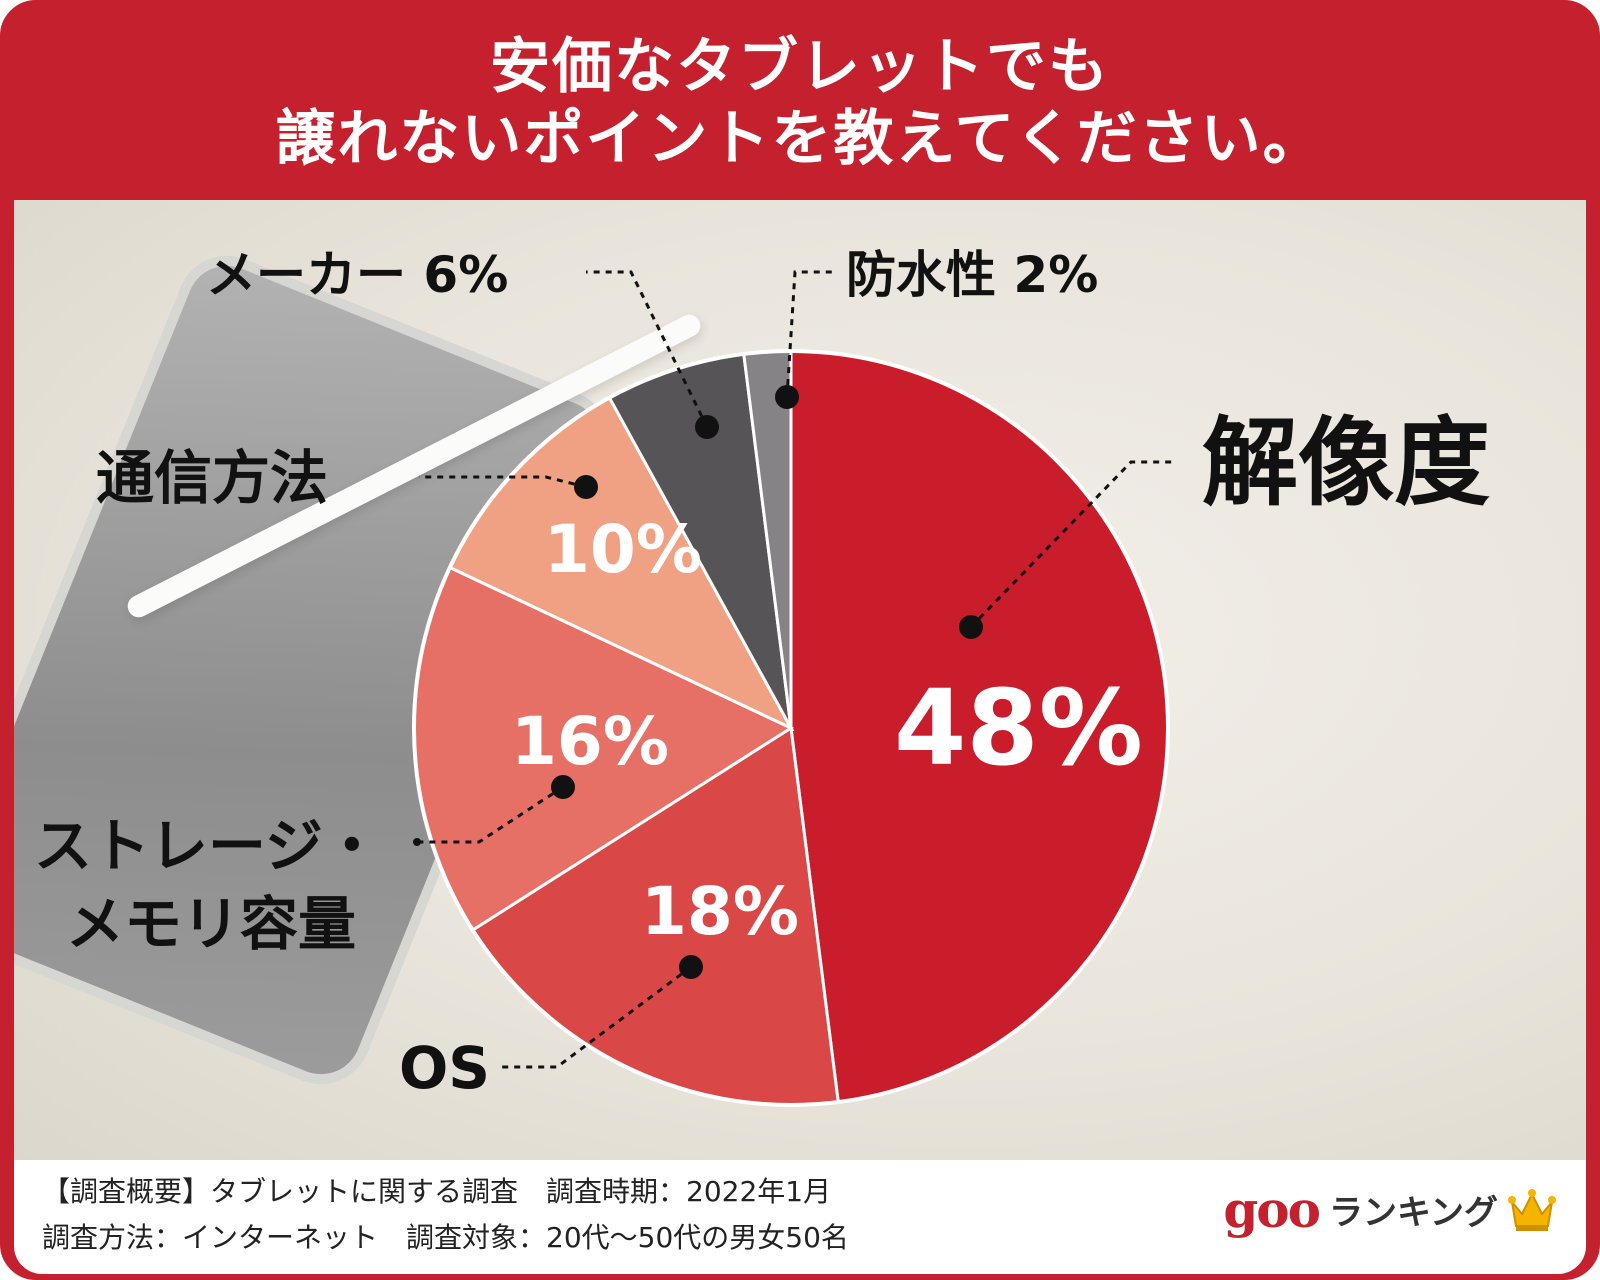 Image resolution: width=1600 pixels, height=1280 pixels. What do you see at coordinates (590, 741) in the screenshot?
I see `value-label-storage: 16%` at bounding box center [590, 741].